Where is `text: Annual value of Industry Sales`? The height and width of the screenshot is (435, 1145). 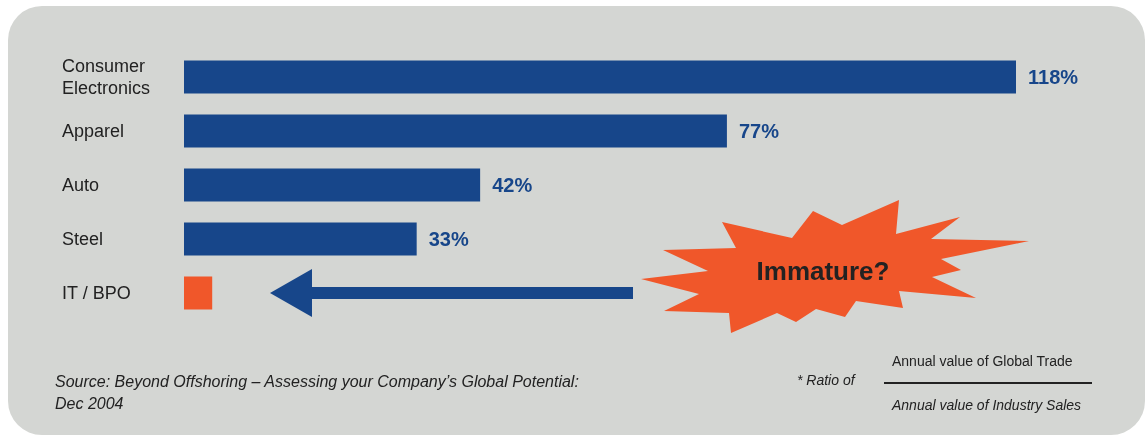
text: Annual value of Industry Sales is located at coordinates (987, 405).